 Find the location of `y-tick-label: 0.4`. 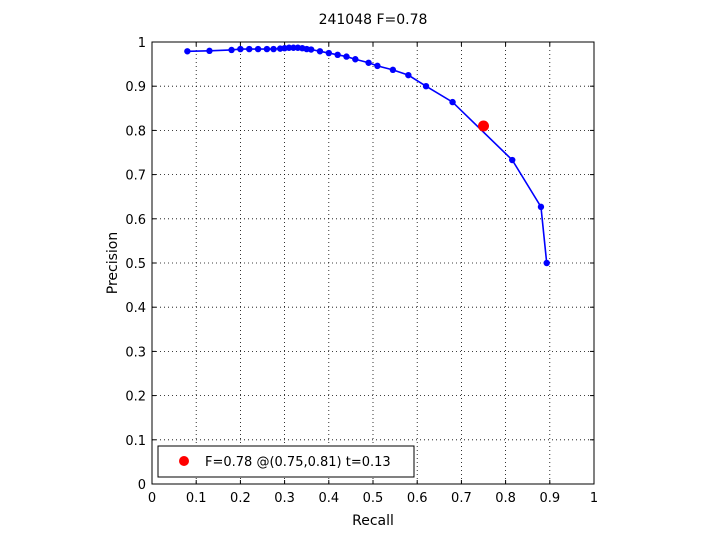

y-tick-label: 0.4 is located at coordinates (135, 308).